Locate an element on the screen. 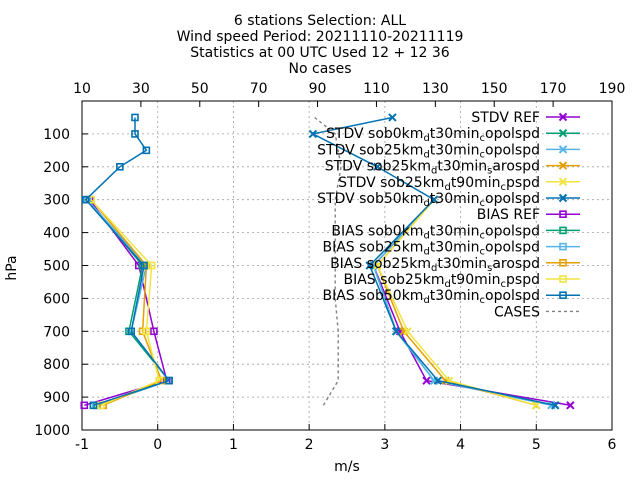 This screenshot has width=640, height=480. legend-item: BIAS sob50kmdt30mincopolspd is located at coordinates (451, 297).